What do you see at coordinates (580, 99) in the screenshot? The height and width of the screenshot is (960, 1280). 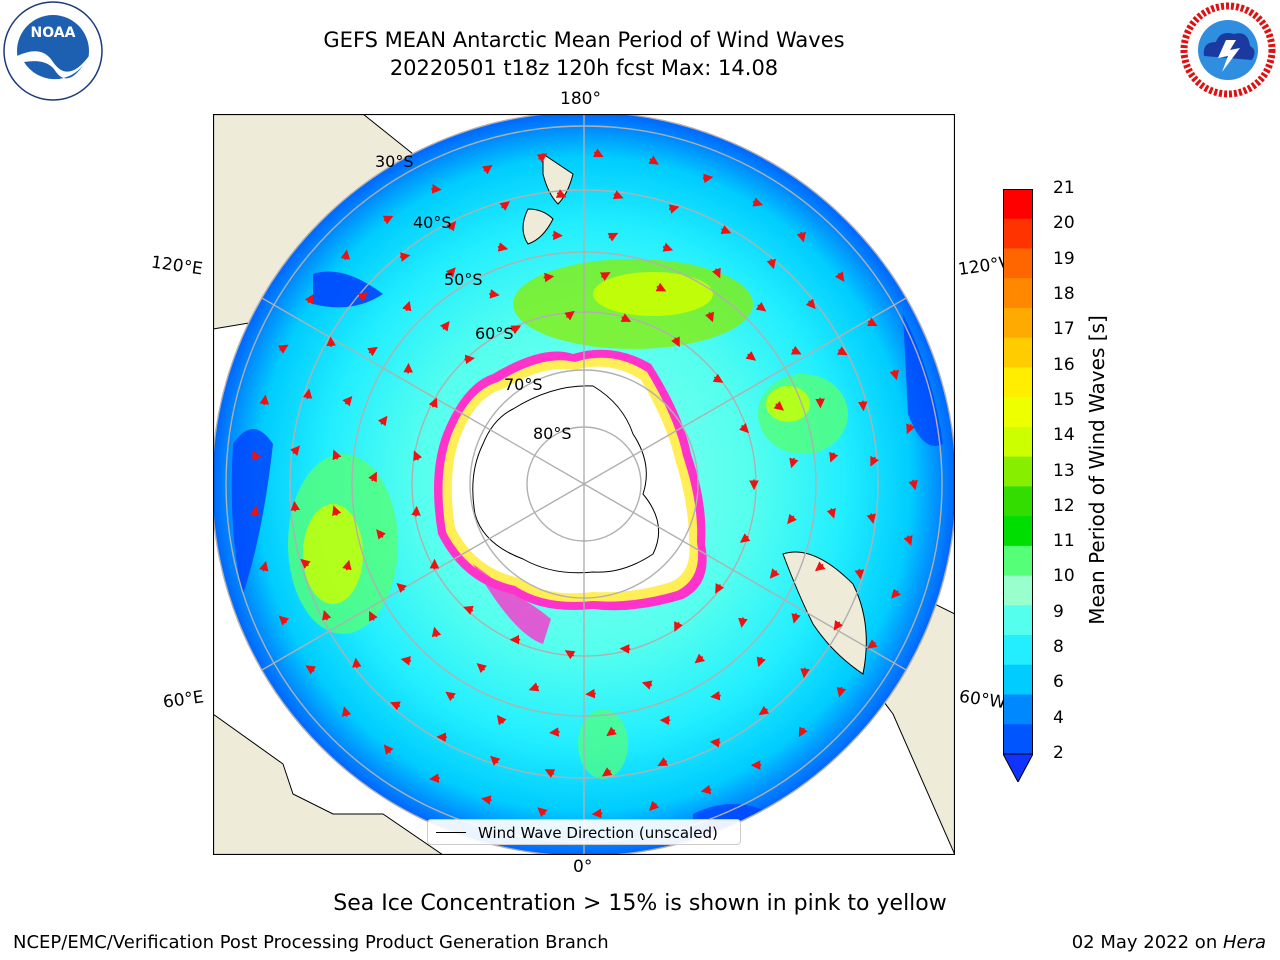 I see `lon-label-180: 180°` at bounding box center [580, 99].